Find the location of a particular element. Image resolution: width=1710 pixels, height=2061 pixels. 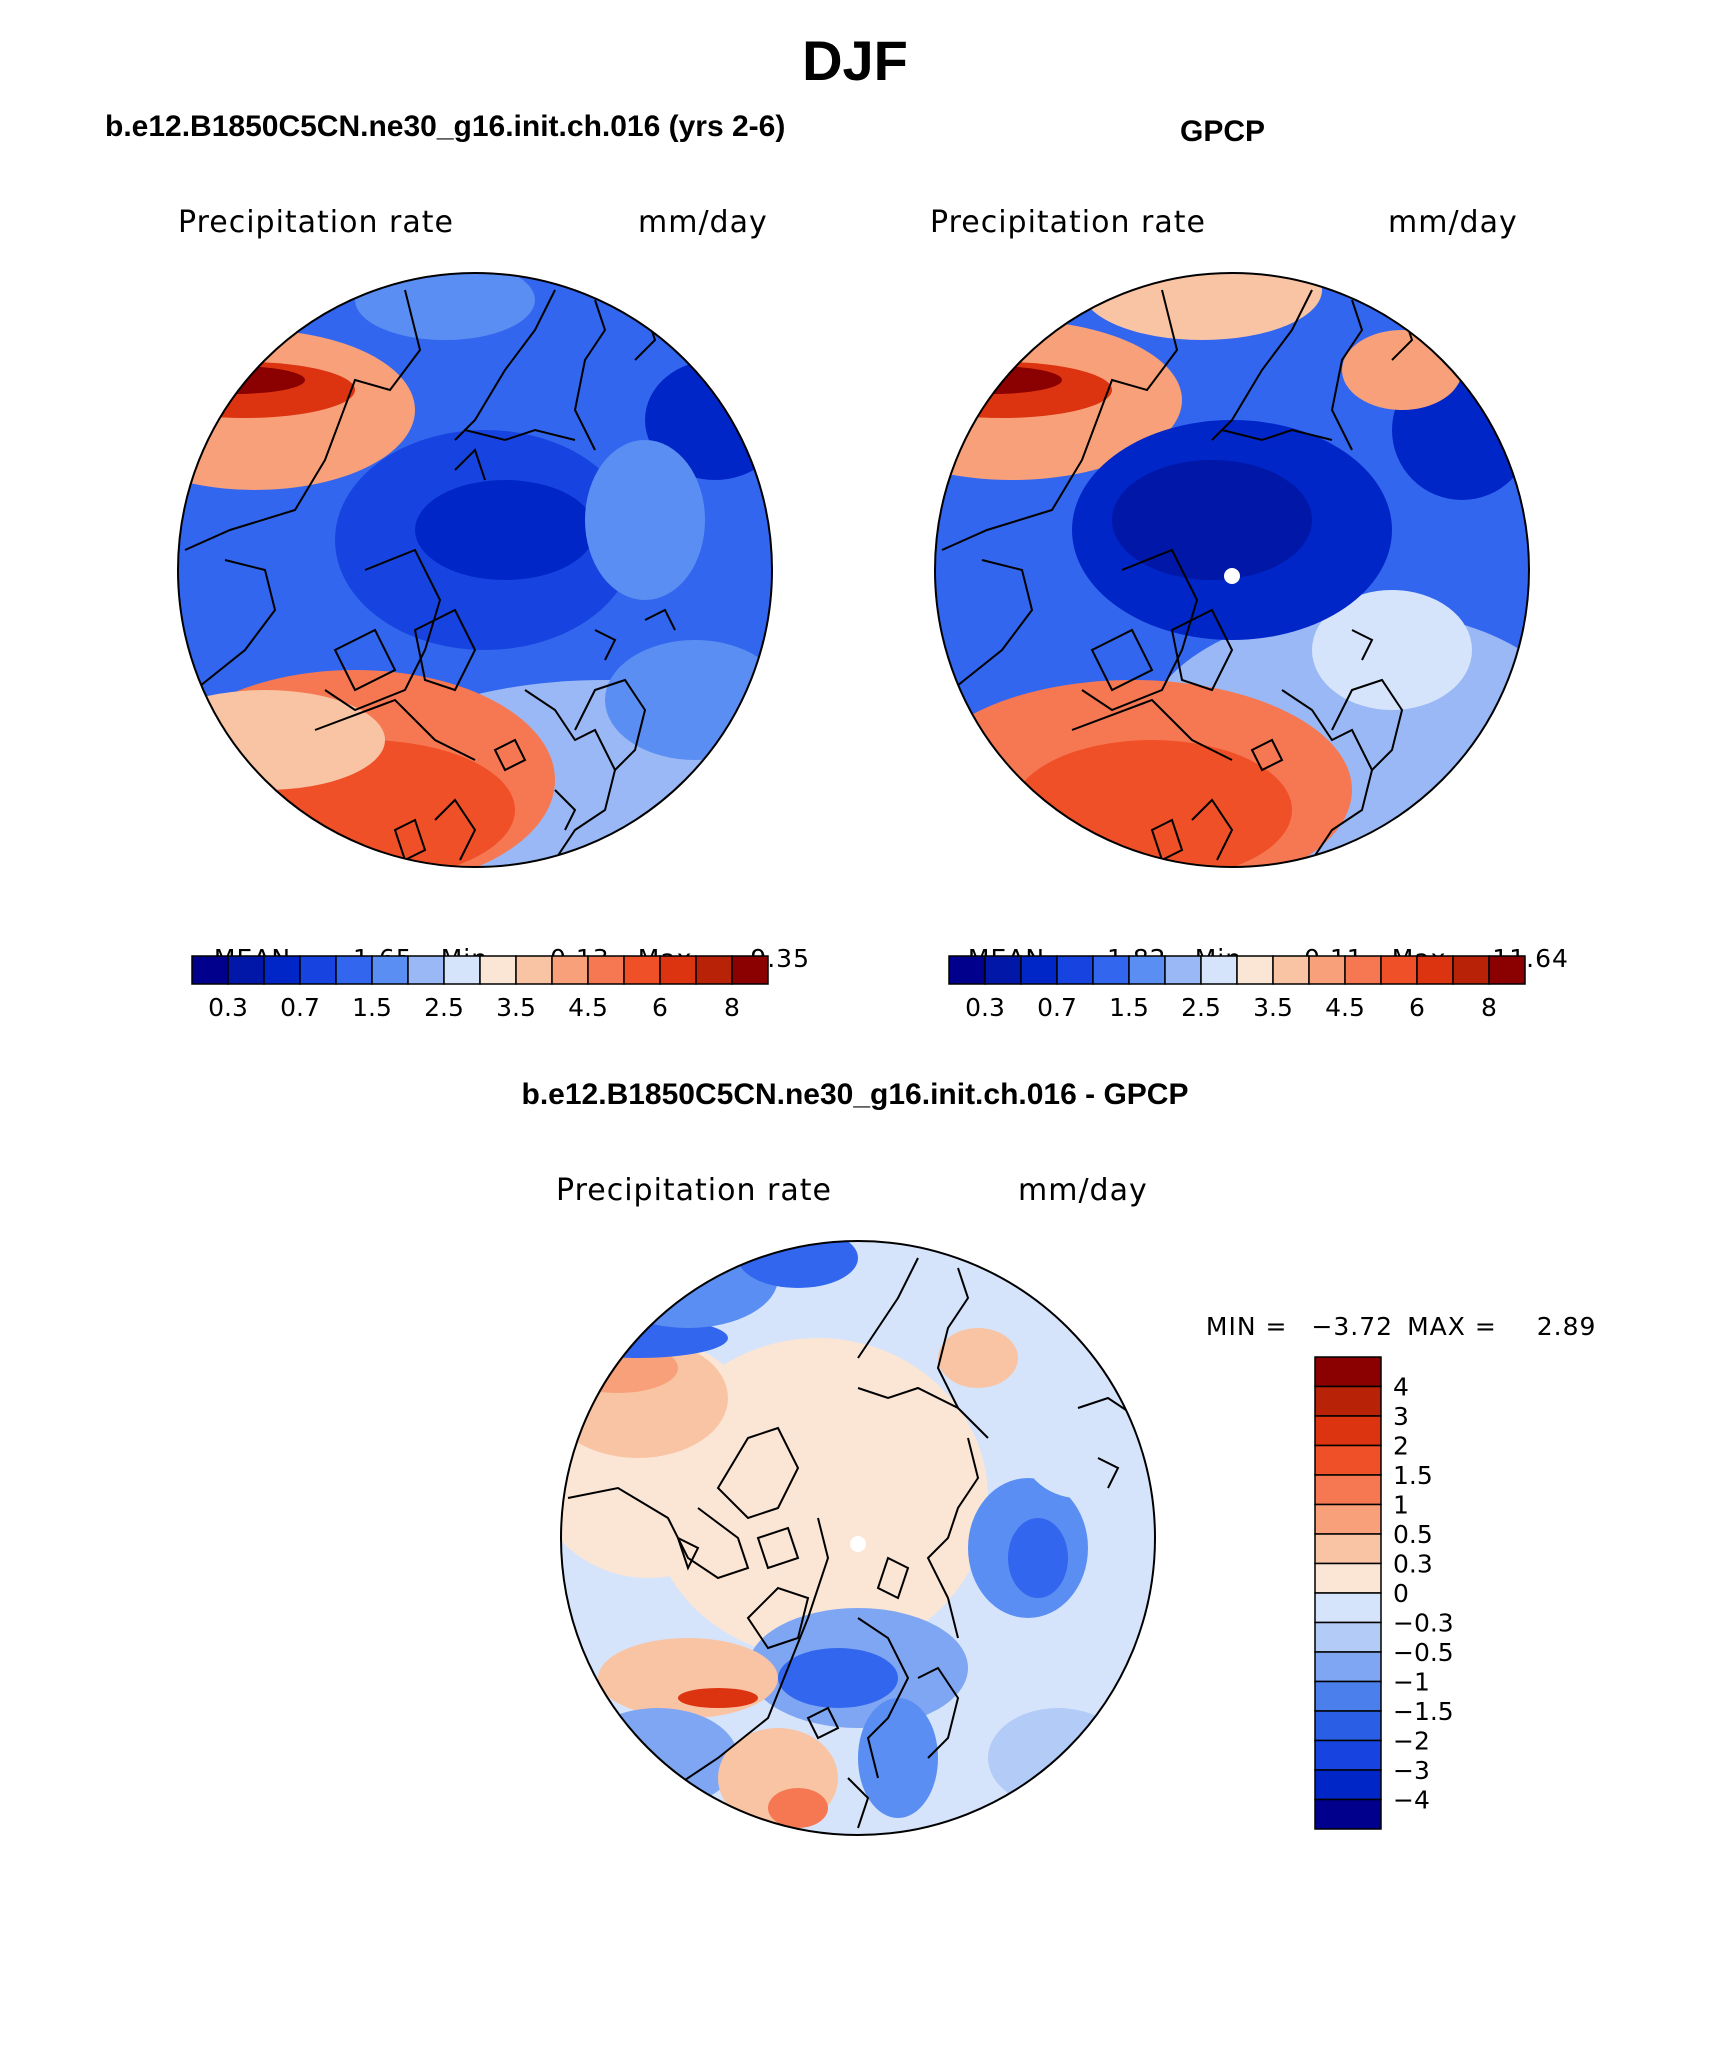

diff-units: mm/day is located at coordinates (1083, 1190).